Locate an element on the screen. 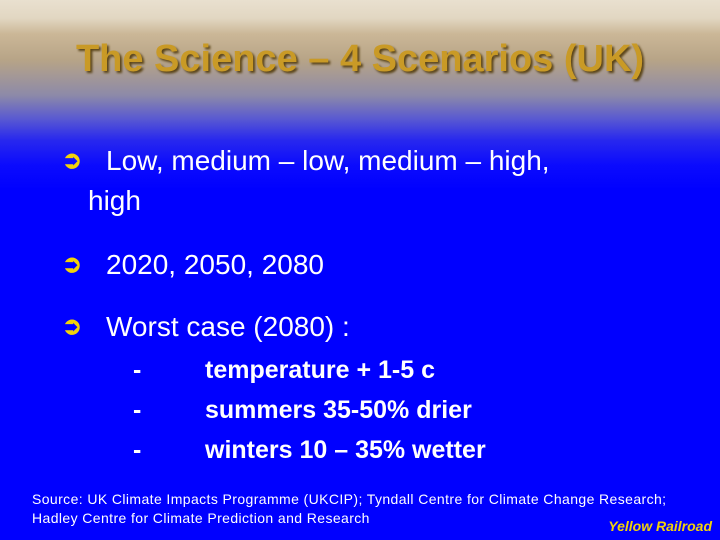 Image resolution: width=720 pixels, height=540 pixels. bullet-scenarios-line2: high is located at coordinates (114, 200).